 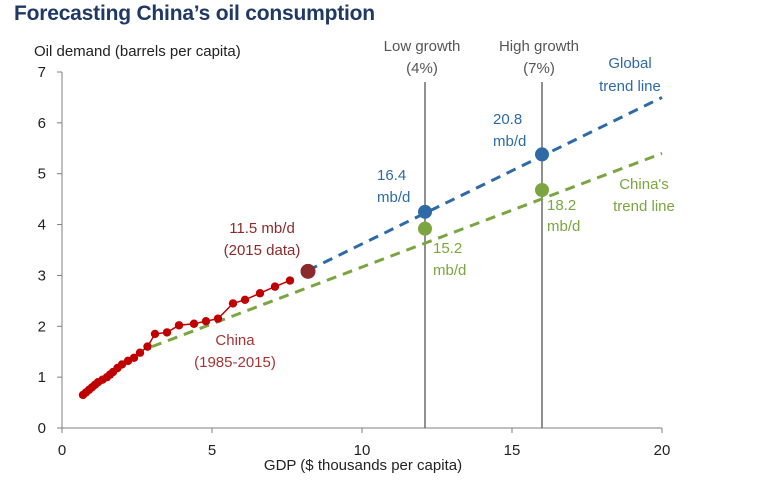 What do you see at coordinates (212, 450) in the screenshot?
I see `x-tick-label: 5` at bounding box center [212, 450].